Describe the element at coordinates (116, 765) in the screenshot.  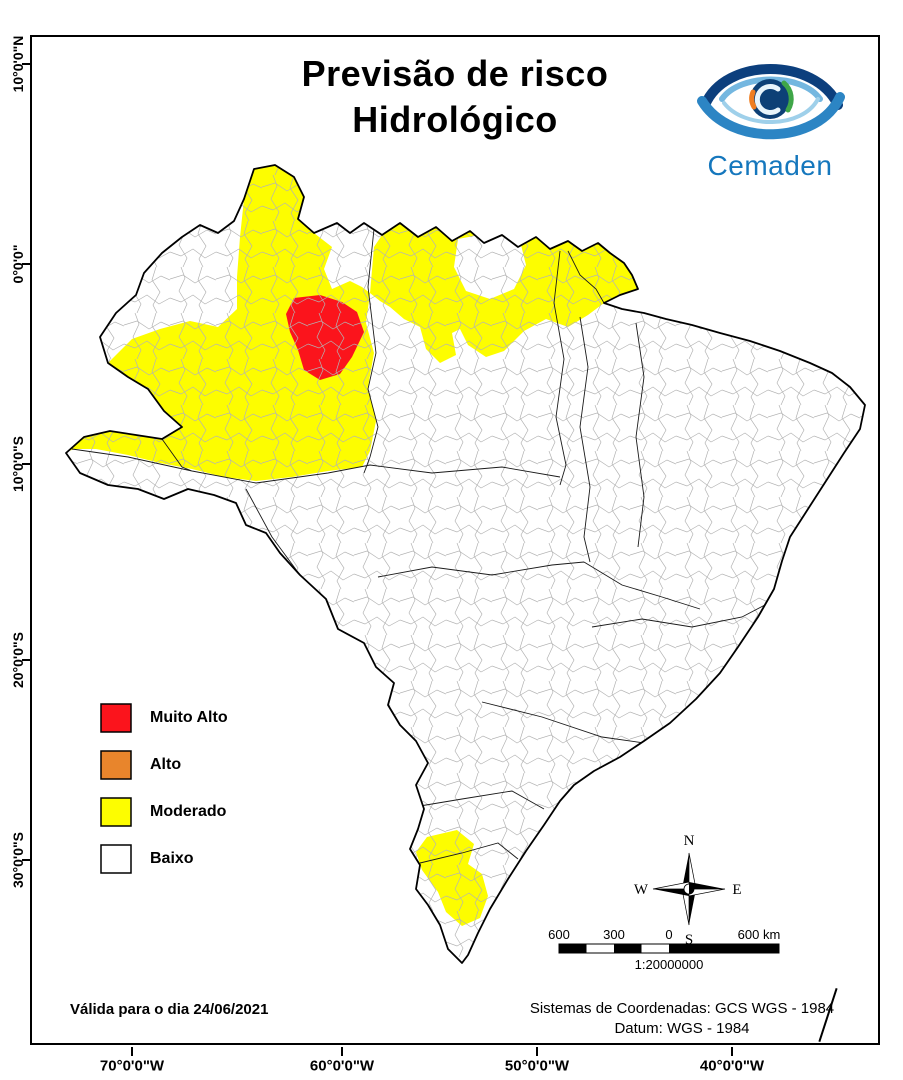
I see `legend-swatch-alto` at that location.